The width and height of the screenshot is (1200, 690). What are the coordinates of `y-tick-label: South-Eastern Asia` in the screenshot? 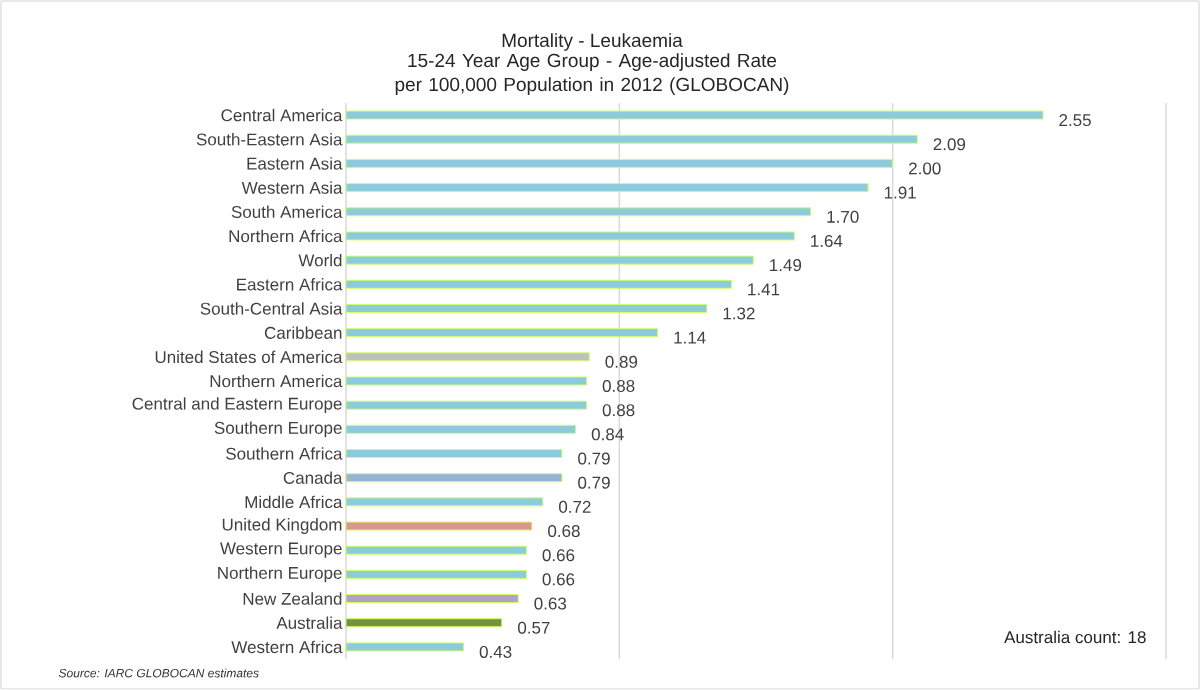 It's located at (269, 139).